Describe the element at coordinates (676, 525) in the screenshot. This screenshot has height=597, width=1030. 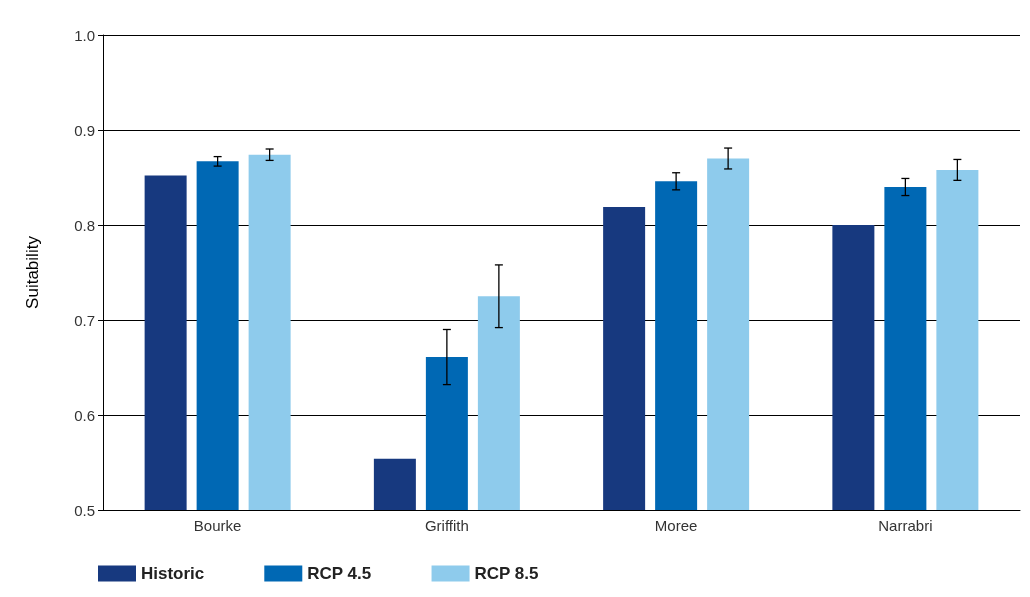
I see `x-tick-label: Moree` at that location.